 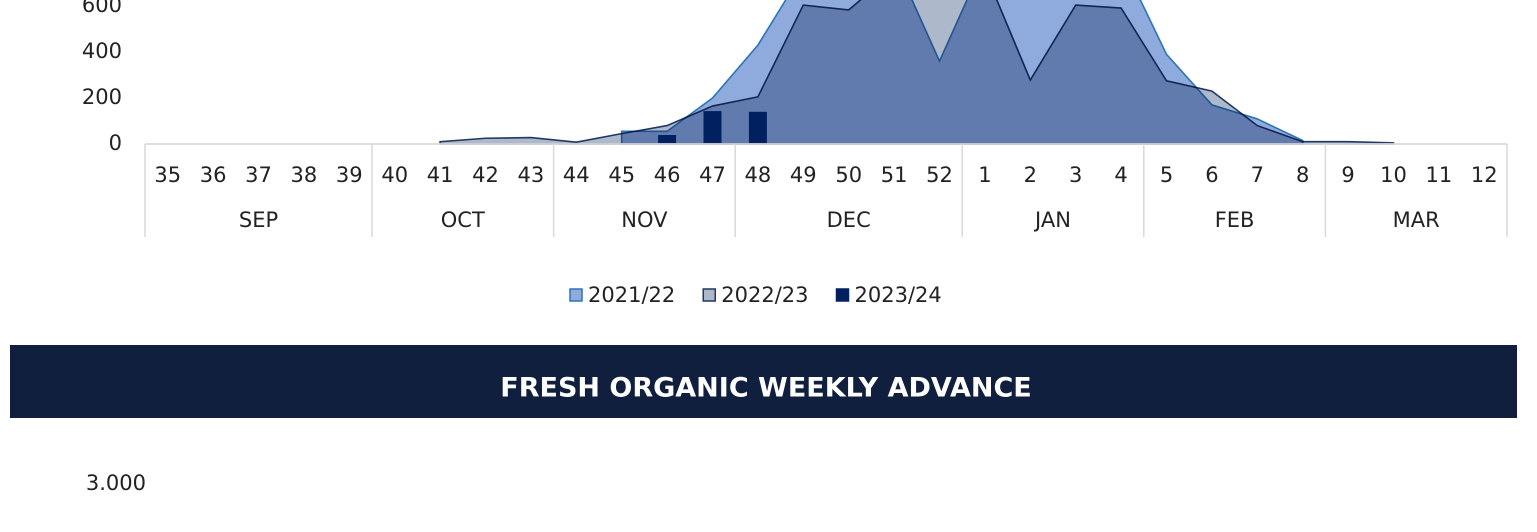 I want to click on x-tick-label: 47, so click(x=712, y=175).